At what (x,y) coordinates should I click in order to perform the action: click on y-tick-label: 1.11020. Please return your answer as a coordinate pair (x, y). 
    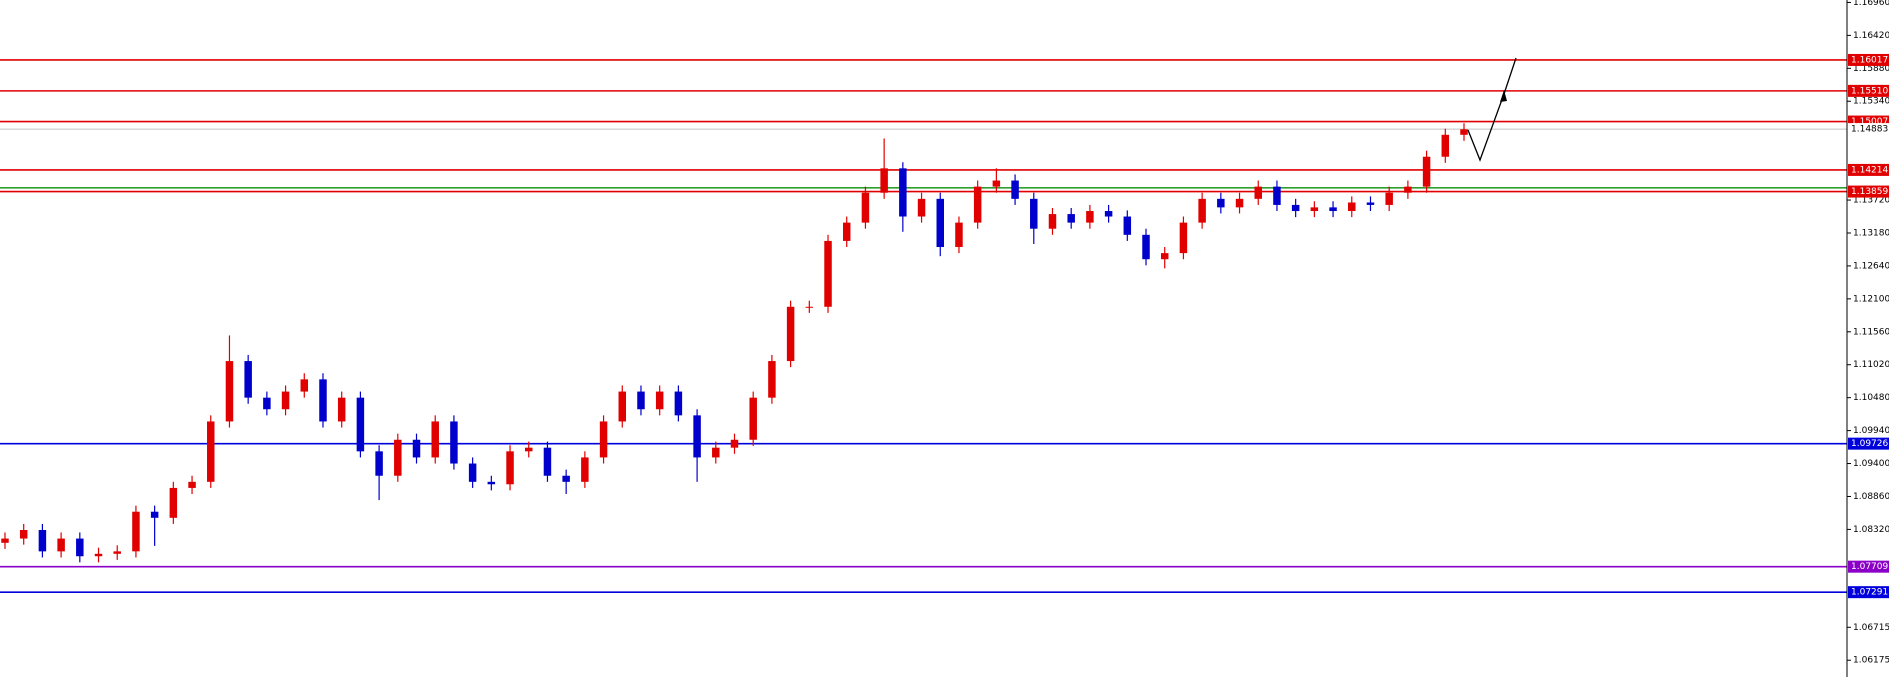
    Looking at the image, I should click on (1871, 365).